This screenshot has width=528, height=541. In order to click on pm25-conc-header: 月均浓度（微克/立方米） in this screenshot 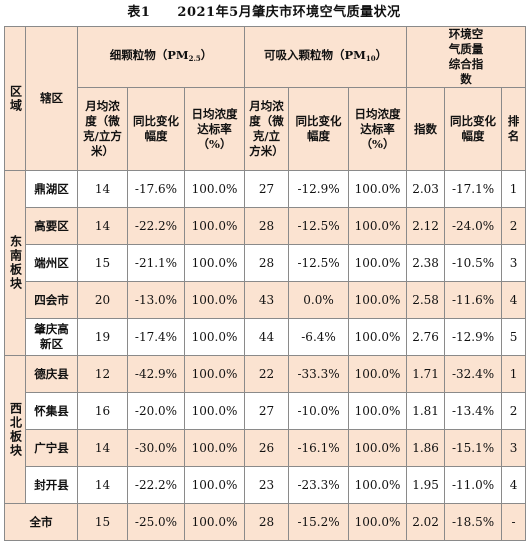, I will do `click(102, 129)`.